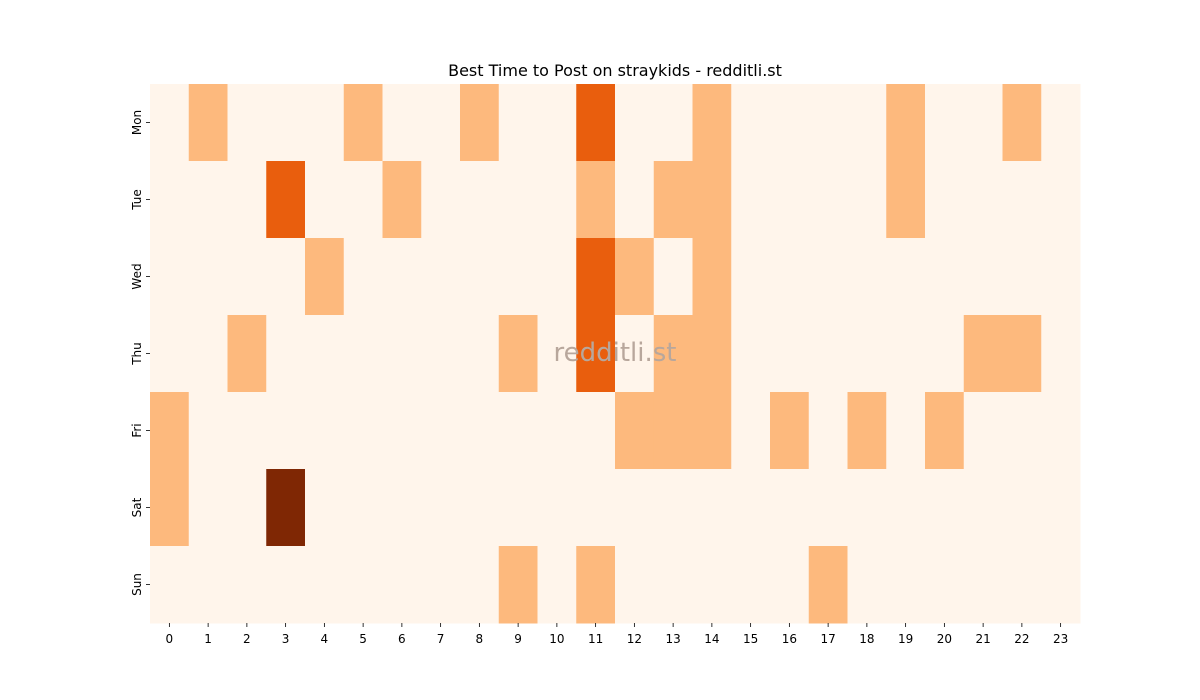  I want to click on x-tick-label: 5, so click(363, 639).